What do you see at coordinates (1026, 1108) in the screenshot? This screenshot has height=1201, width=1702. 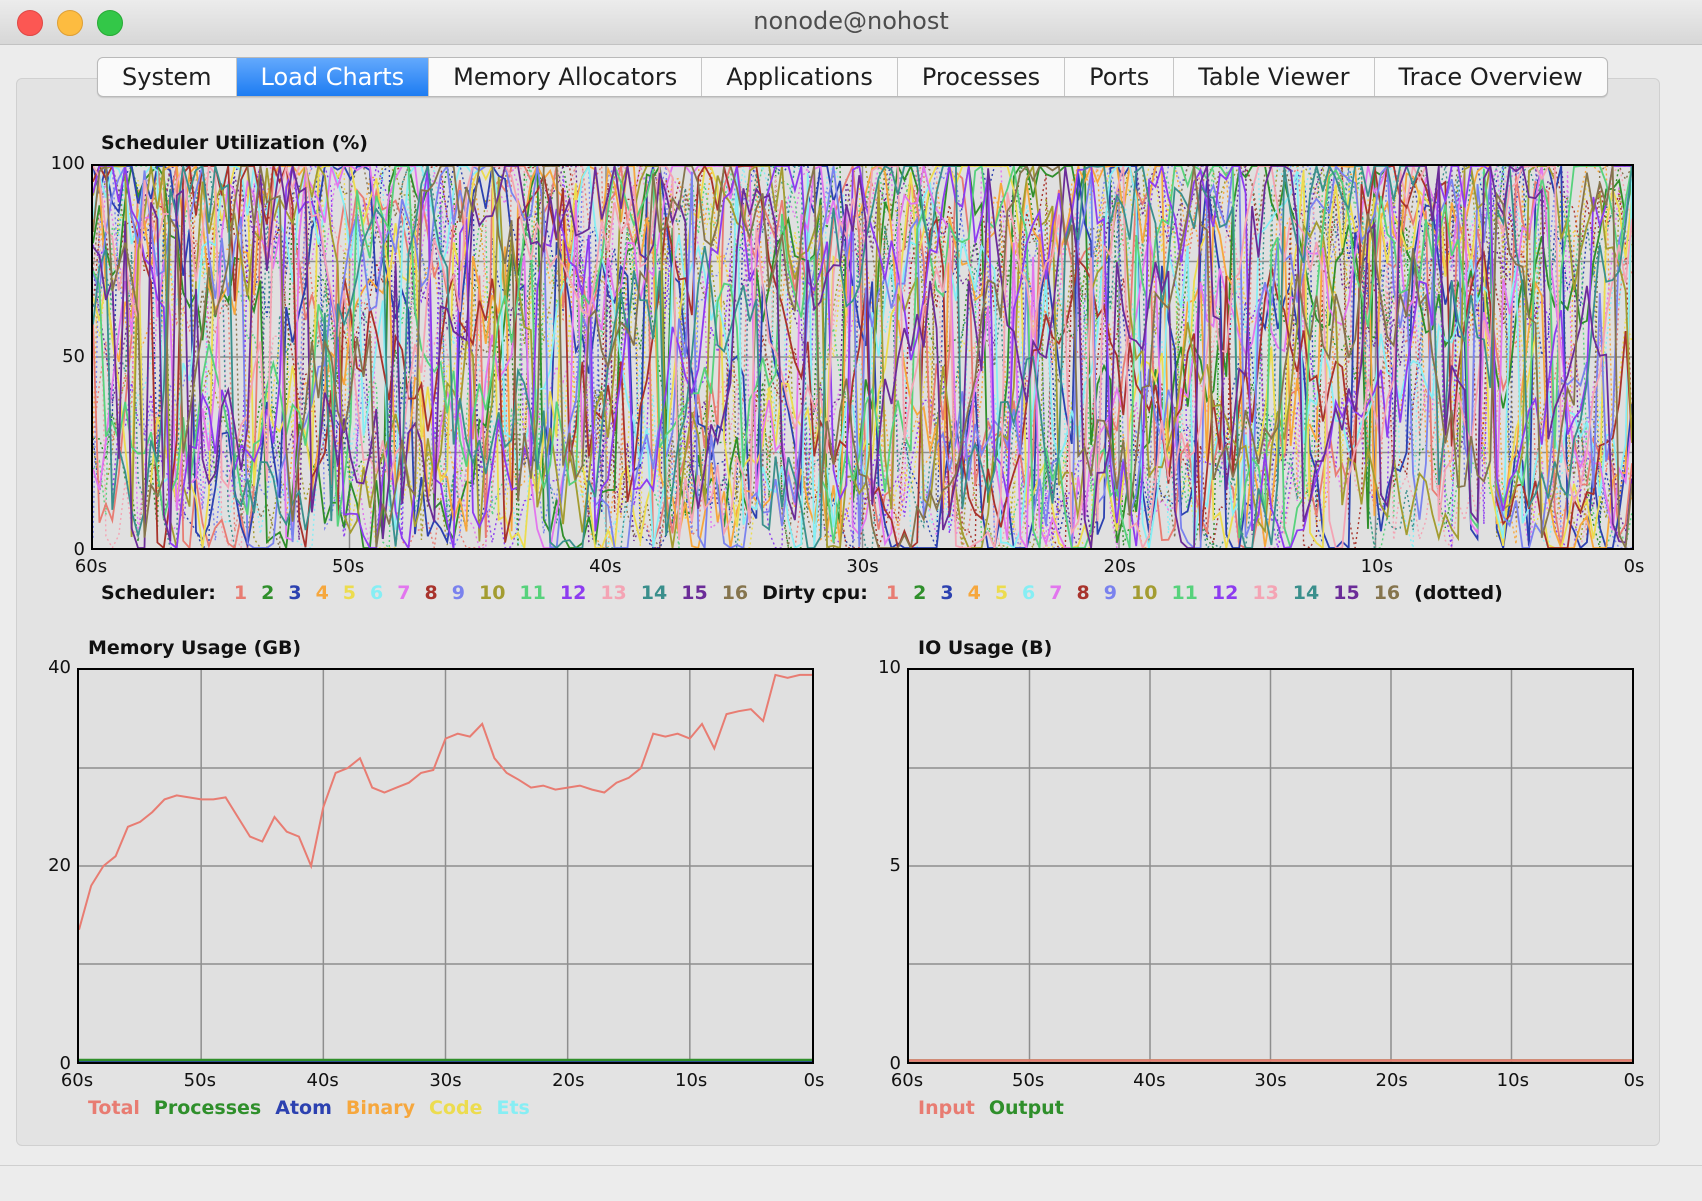 I see `io-legend-item-output: Output` at bounding box center [1026, 1108].